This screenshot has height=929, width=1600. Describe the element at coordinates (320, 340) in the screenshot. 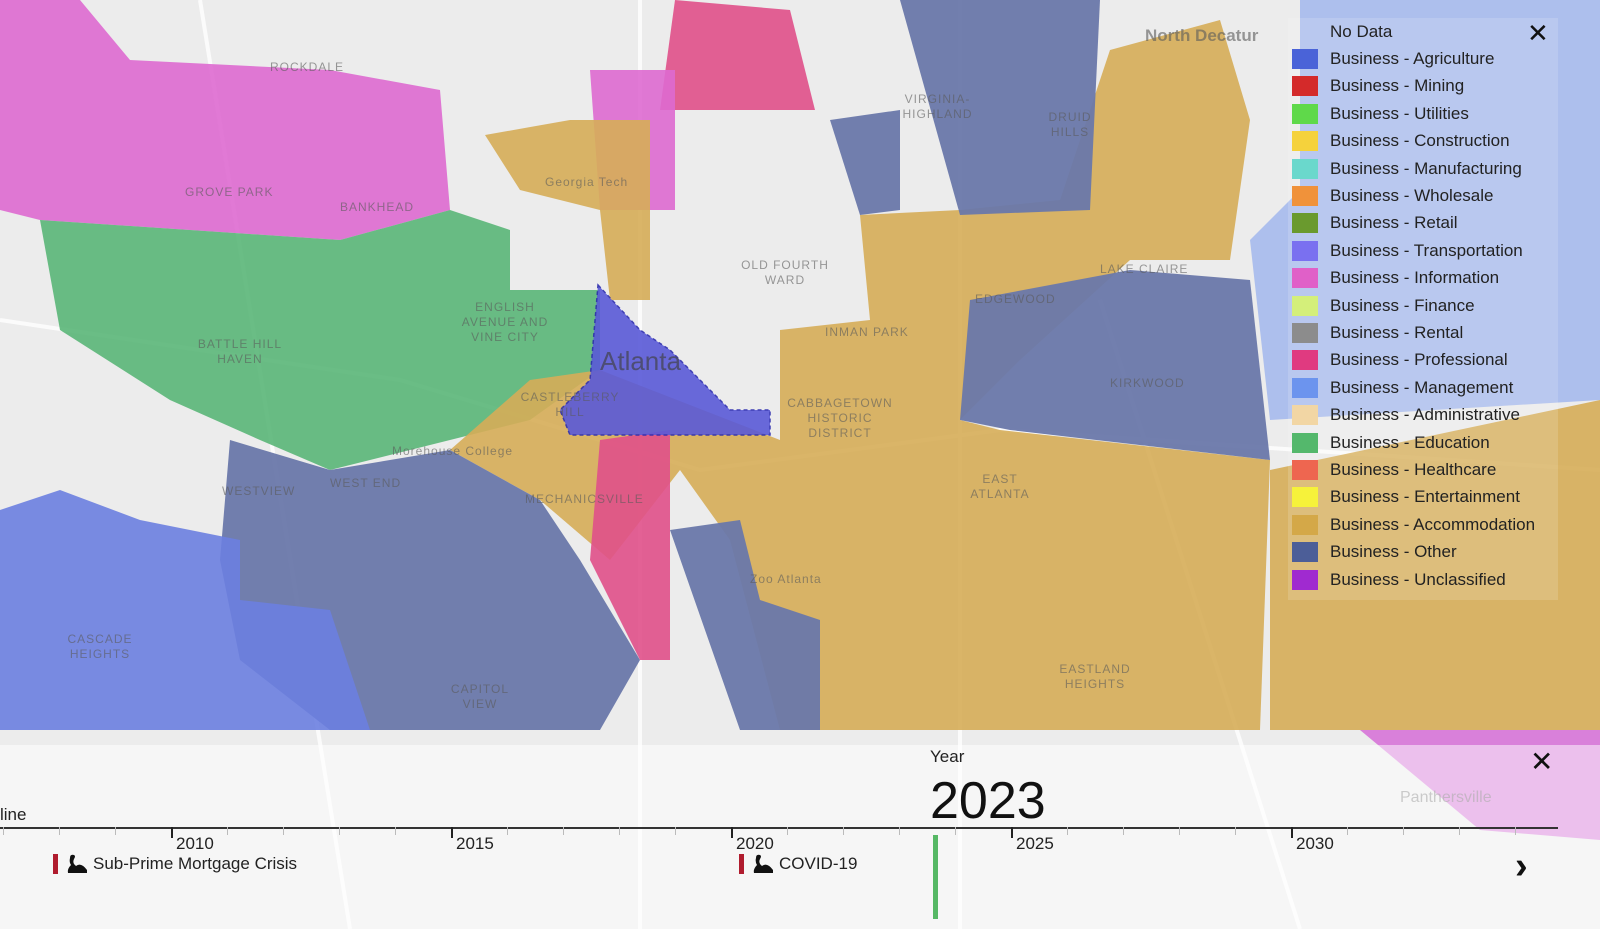

I see `region-education` at that location.